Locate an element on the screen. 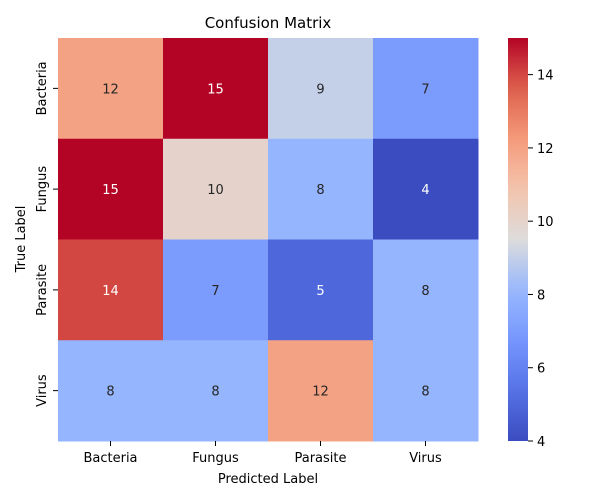 The height and width of the screenshot is (500, 600). colorbar-tick-label: 6 is located at coordinates (541, 369).